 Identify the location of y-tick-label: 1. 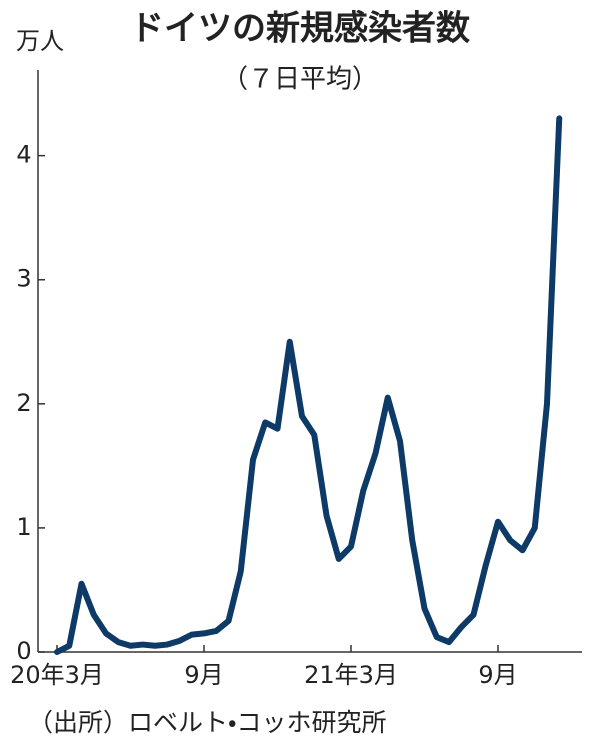
(23, 527).